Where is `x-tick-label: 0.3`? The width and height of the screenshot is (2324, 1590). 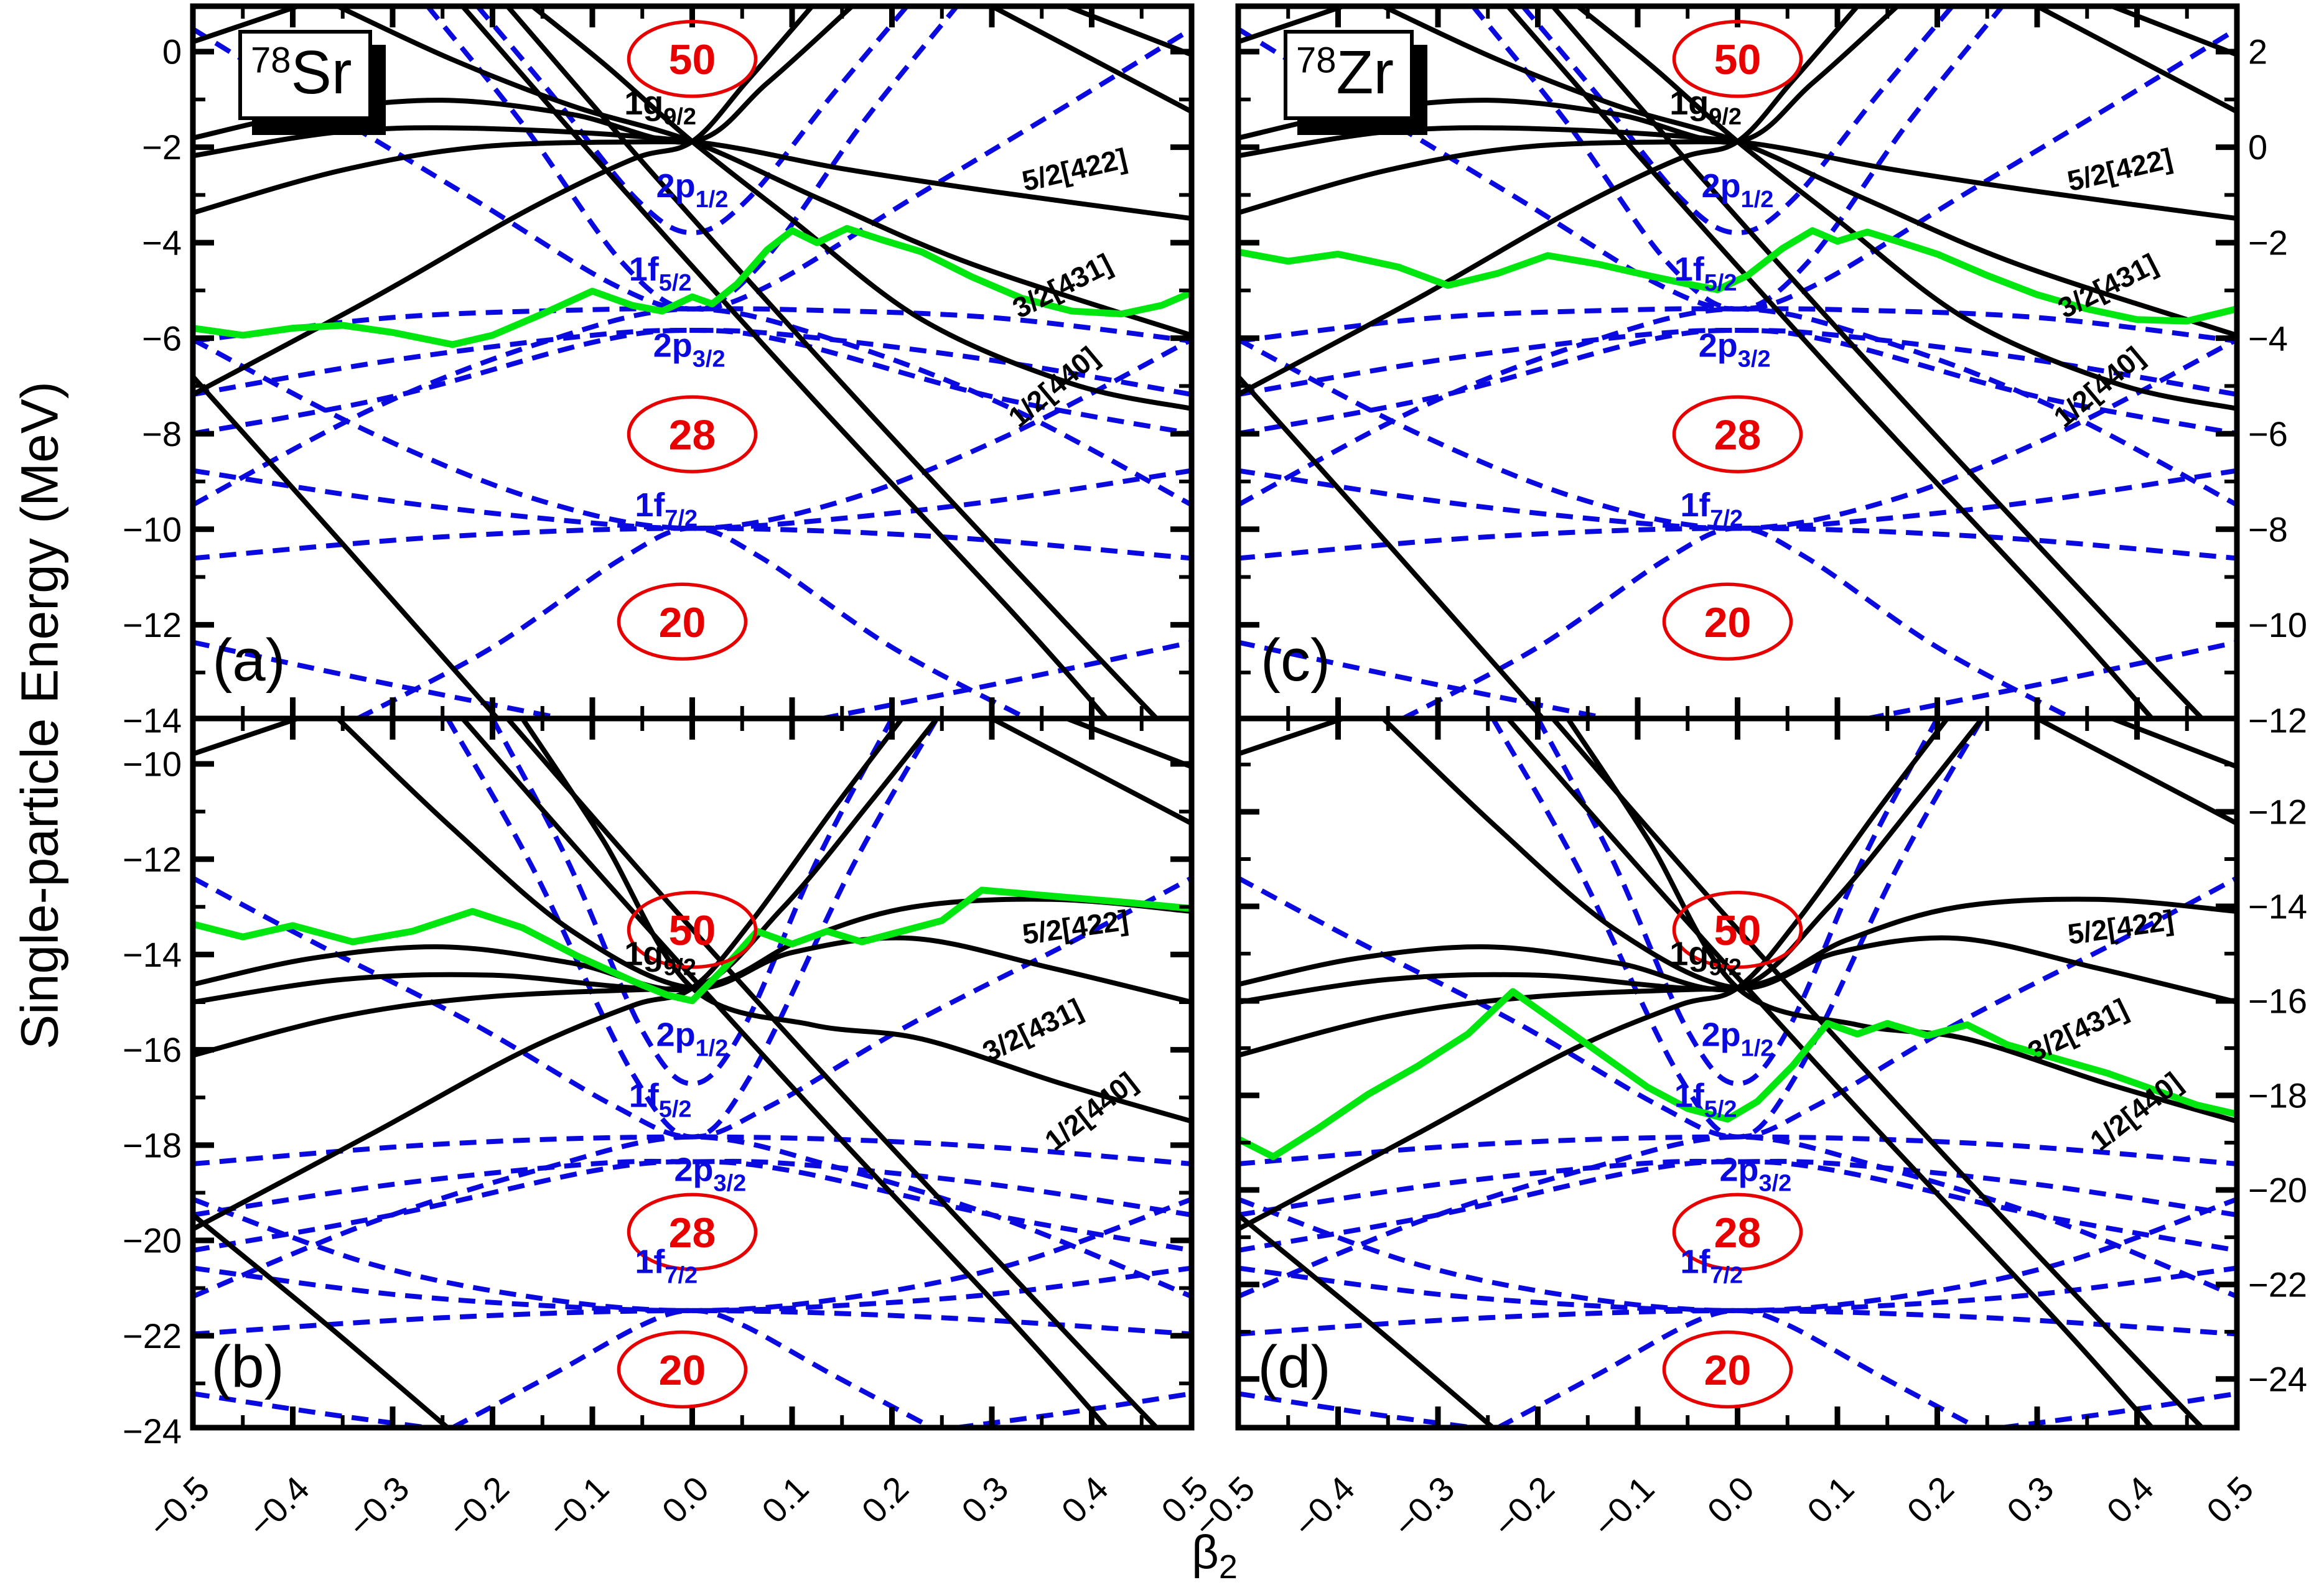 x-tick-label: 0.3 is located at coordinates (2030, 1500).